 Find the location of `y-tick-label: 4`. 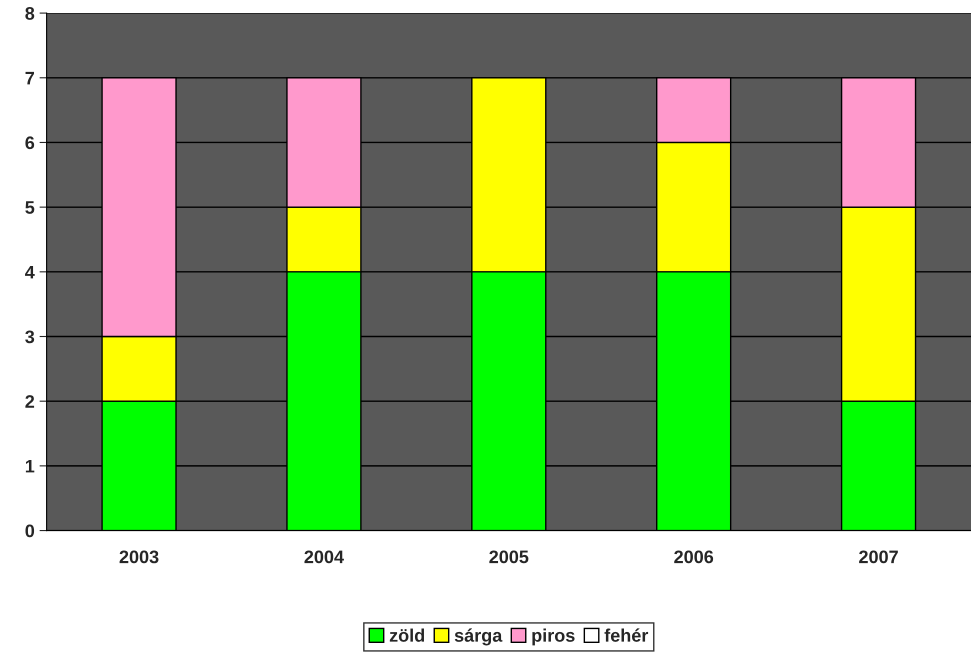

y-tick-label: 4 is located at coordinates (30, 272).